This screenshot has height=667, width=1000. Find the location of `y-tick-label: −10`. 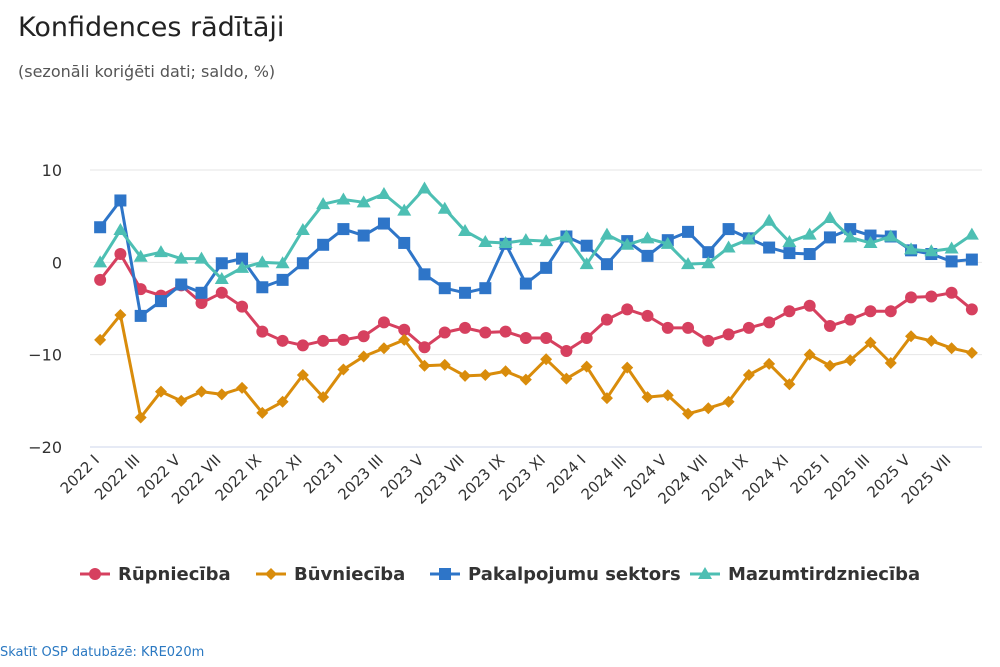

y-tick-label: −10 is located at coordinates (45, 355).